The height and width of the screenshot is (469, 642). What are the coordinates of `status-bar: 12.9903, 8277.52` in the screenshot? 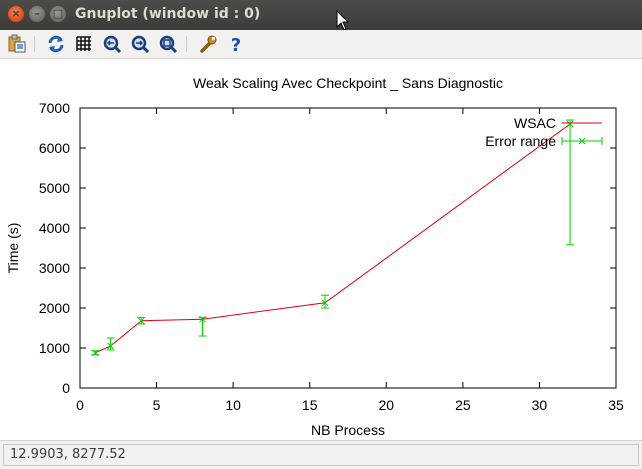 It's located at (321, 454).